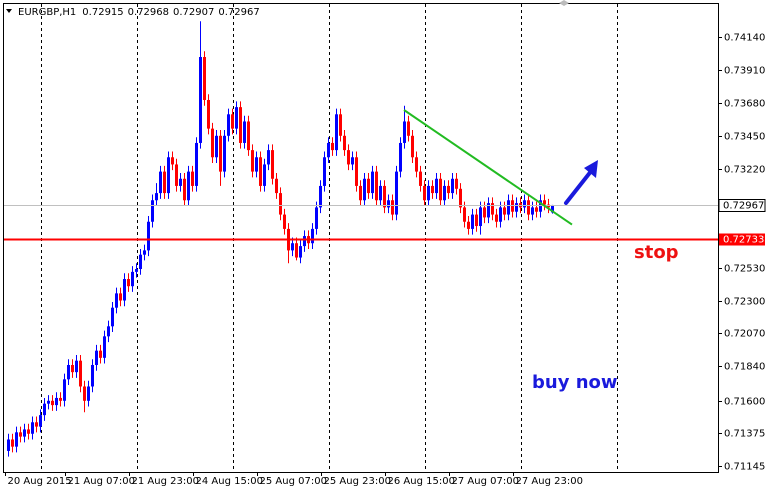  What do you see at coordinates (744, 334) in the screenshot?
I see `y-tick-label: 0.72070` at bounding box center [744, 334].